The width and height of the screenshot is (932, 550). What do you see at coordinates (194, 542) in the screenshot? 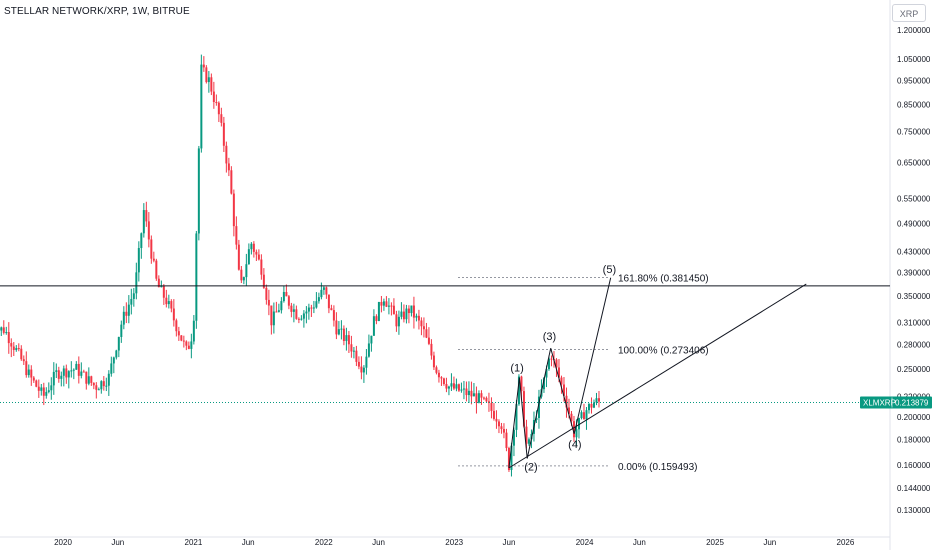
I see `time-axis-label: 2021` at bounding box center [194, 542].